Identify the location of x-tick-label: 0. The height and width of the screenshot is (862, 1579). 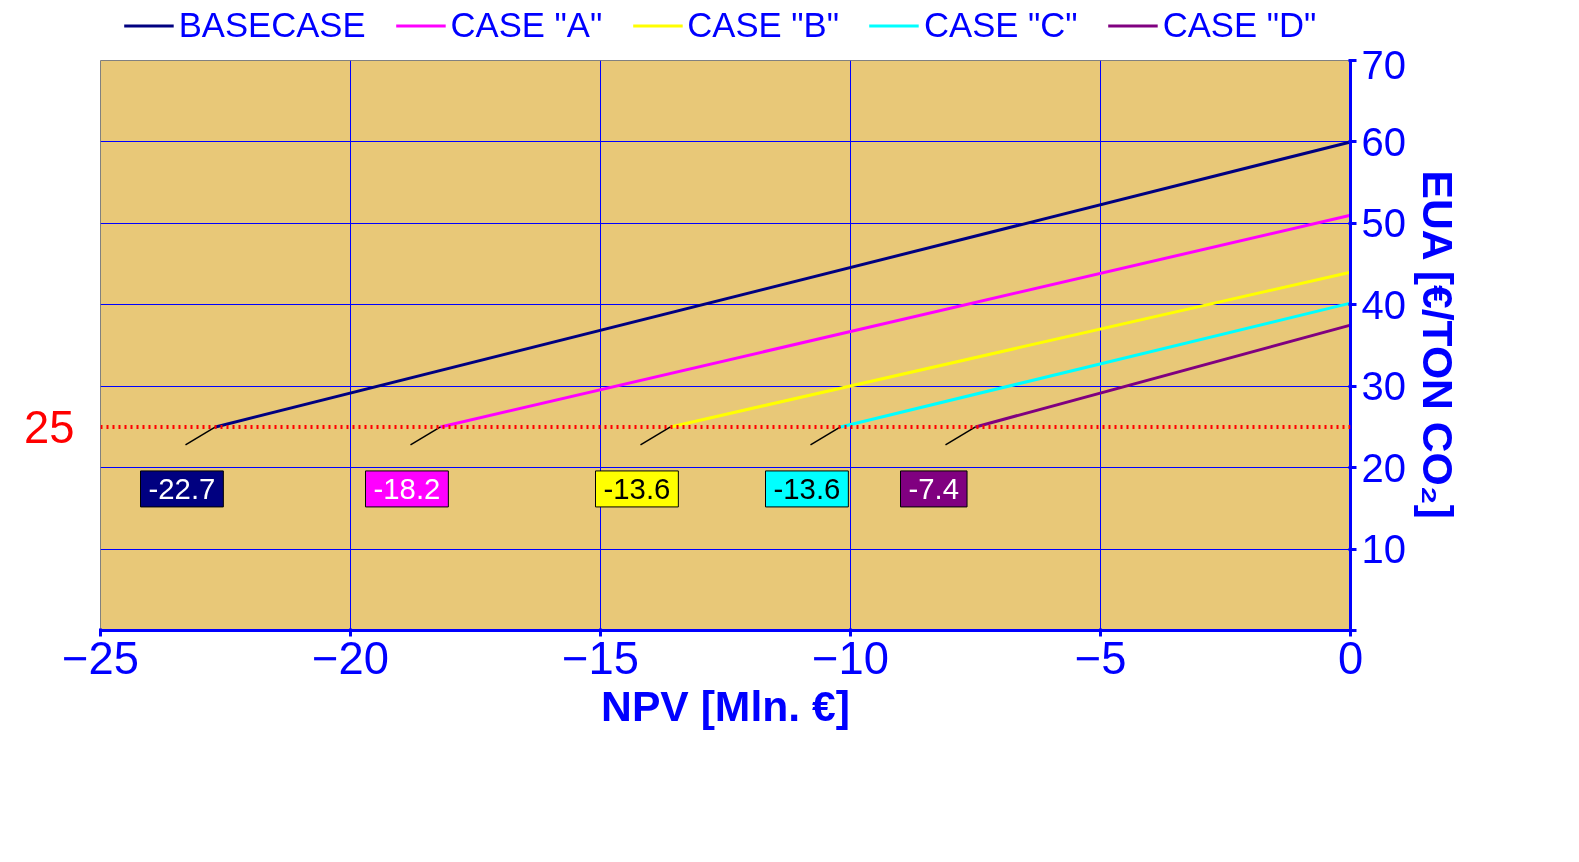
(1350, 658).